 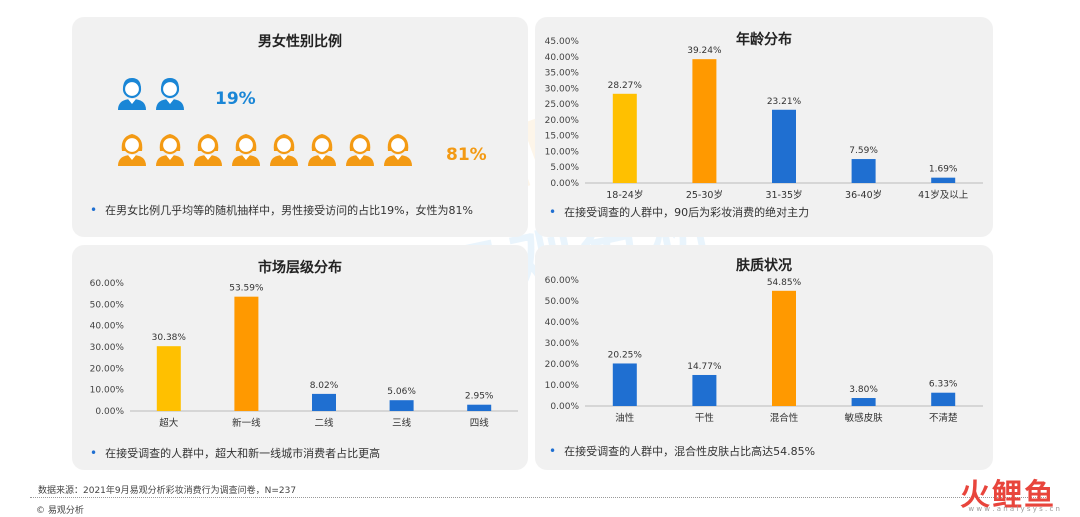 I want to click on female-icons, so click(x=268, y=149).